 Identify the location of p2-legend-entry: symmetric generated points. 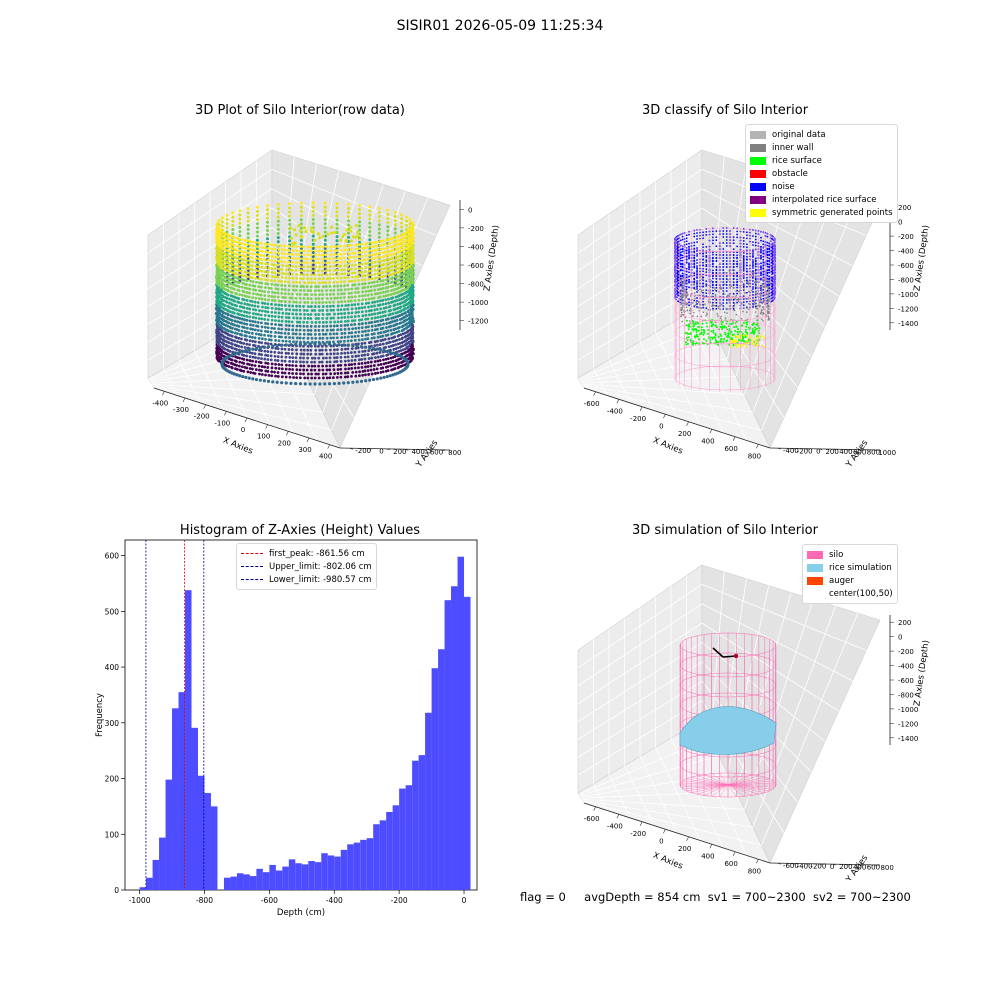
(821, 212).